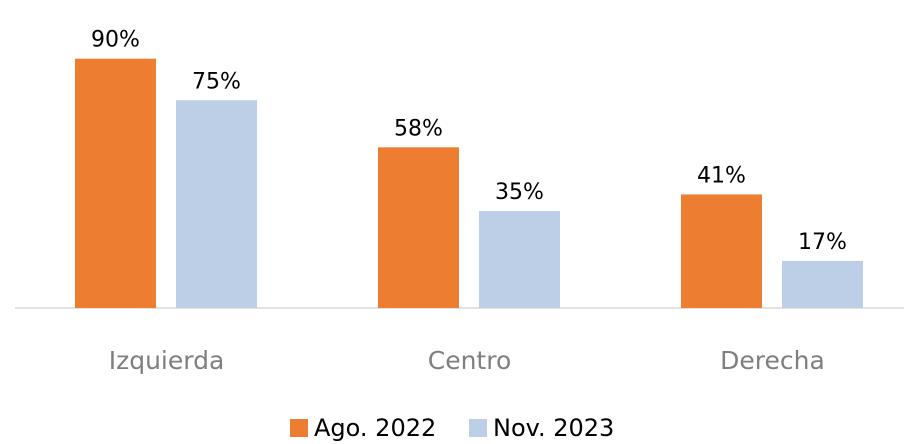 Image resolution: width=904 pixels, height=444 pixels. Describe the element at coordinates (375, 428) in the screenshot. I see `legend-label: Ago. 2022` at that location.